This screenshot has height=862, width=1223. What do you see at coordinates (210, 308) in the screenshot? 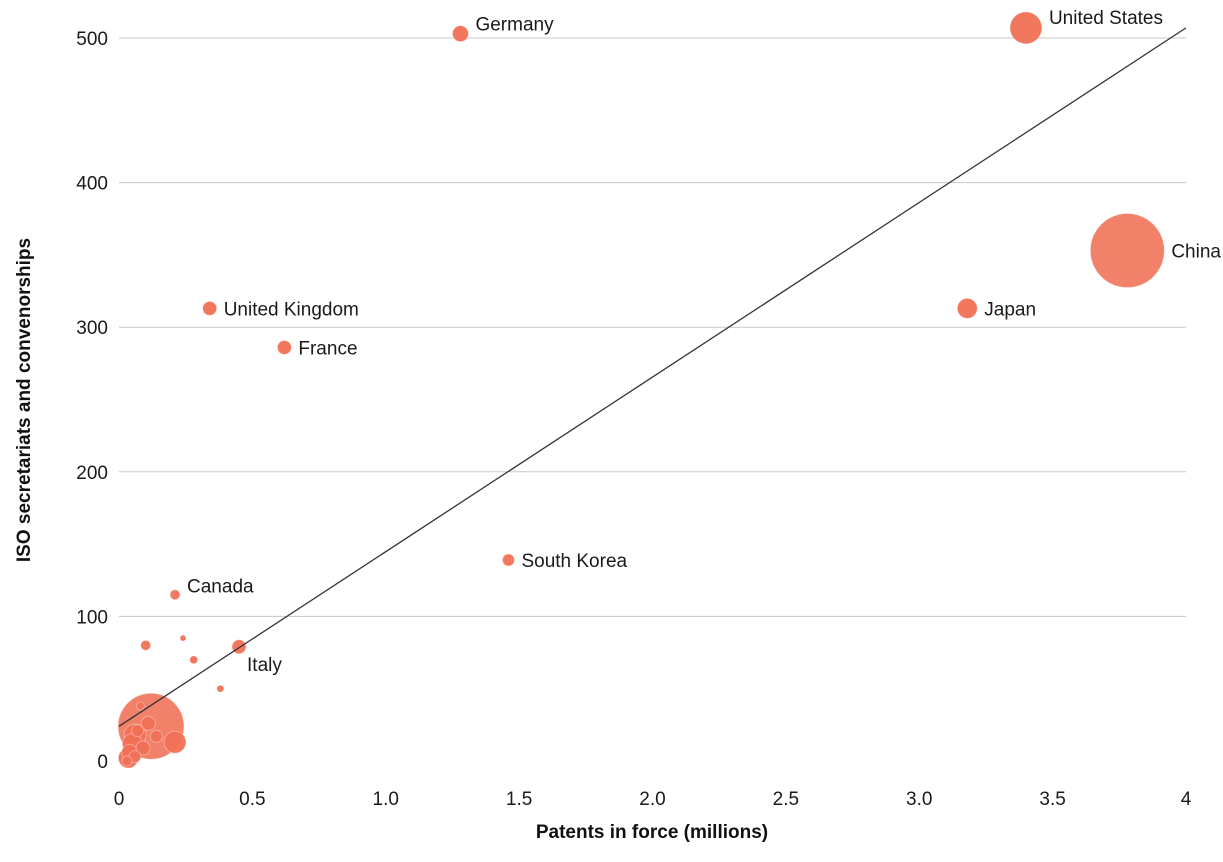
I see `point-united-kingdom` at bounding box center [210, 308].